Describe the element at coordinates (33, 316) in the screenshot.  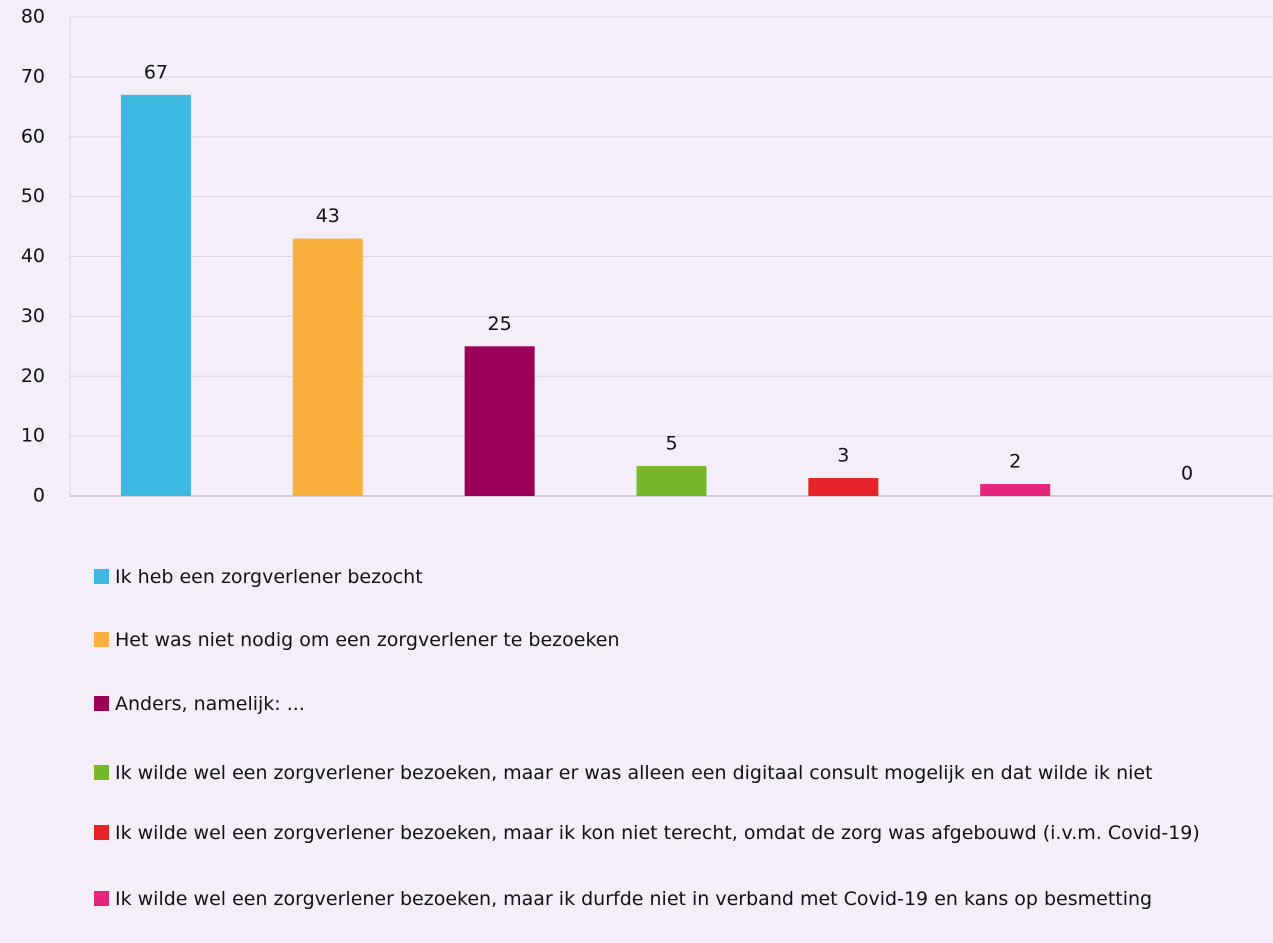
I see `y-tick-label: 30` at that location.